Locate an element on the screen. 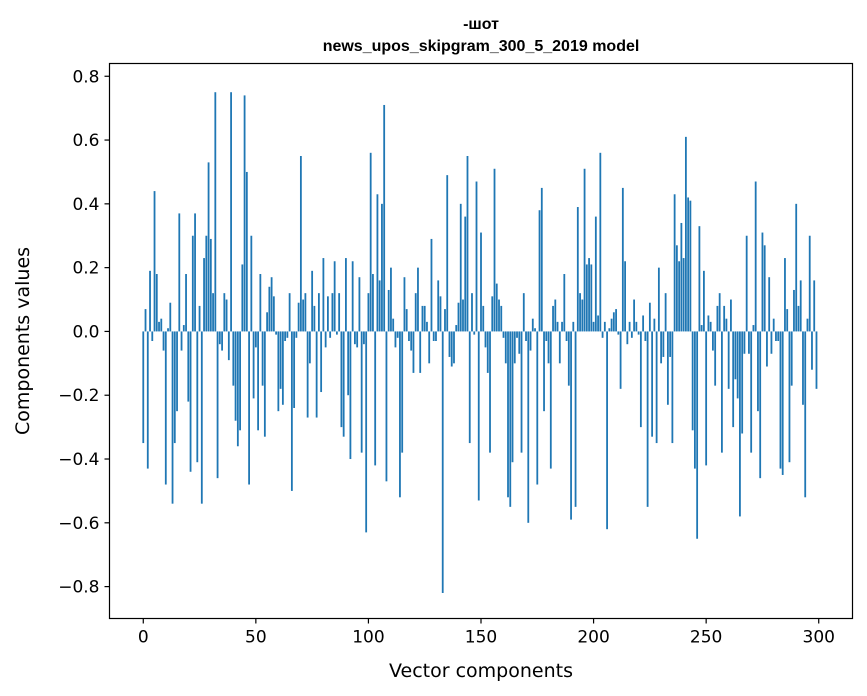 This screenshot has width=867, height=696. y-axis-ticks: −0.8 −0.6 −0.4 −0.2 0.0 0.2 0.4 0.6 0.8 is located at coordinates (84, 332).